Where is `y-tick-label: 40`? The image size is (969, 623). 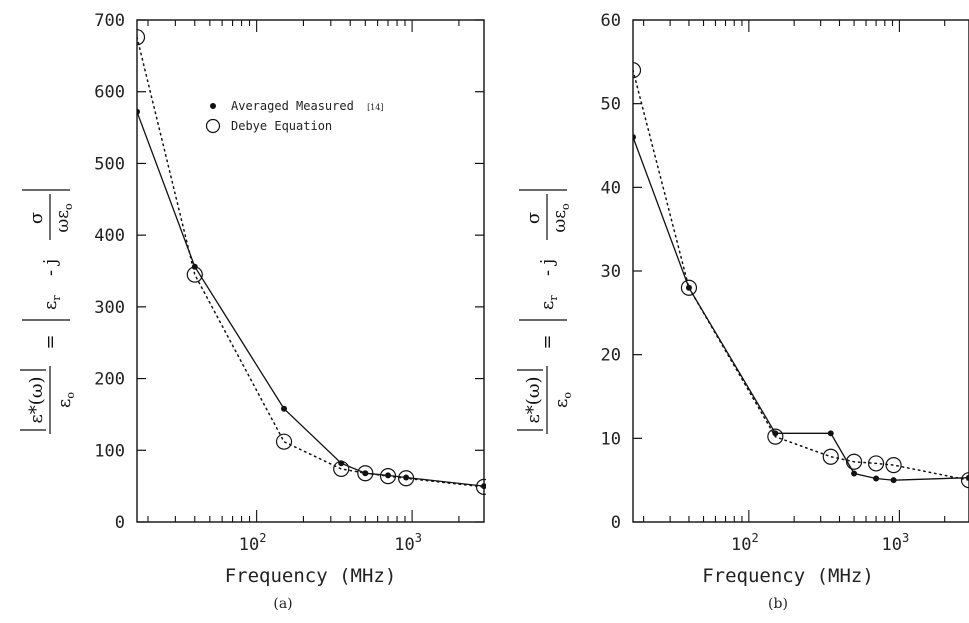
y-tick-label: 40 is located at coordinates (611, 188).